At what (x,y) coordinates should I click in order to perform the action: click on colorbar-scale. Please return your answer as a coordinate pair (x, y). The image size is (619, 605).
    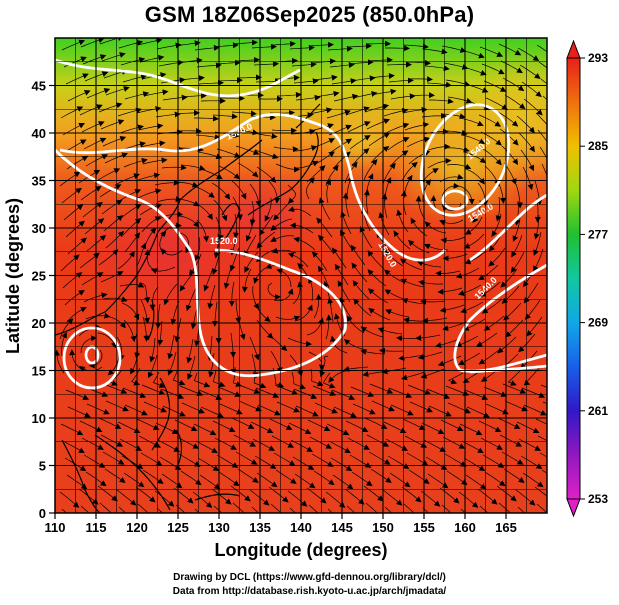
    Looking at the image, I should click on (573, 278).